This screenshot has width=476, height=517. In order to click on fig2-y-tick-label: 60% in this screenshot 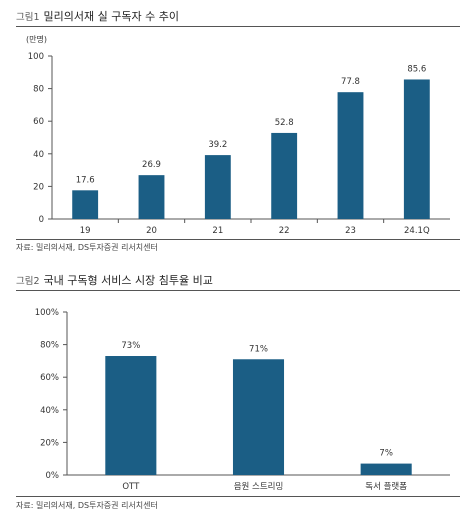, I will do `click(49, 378)`.